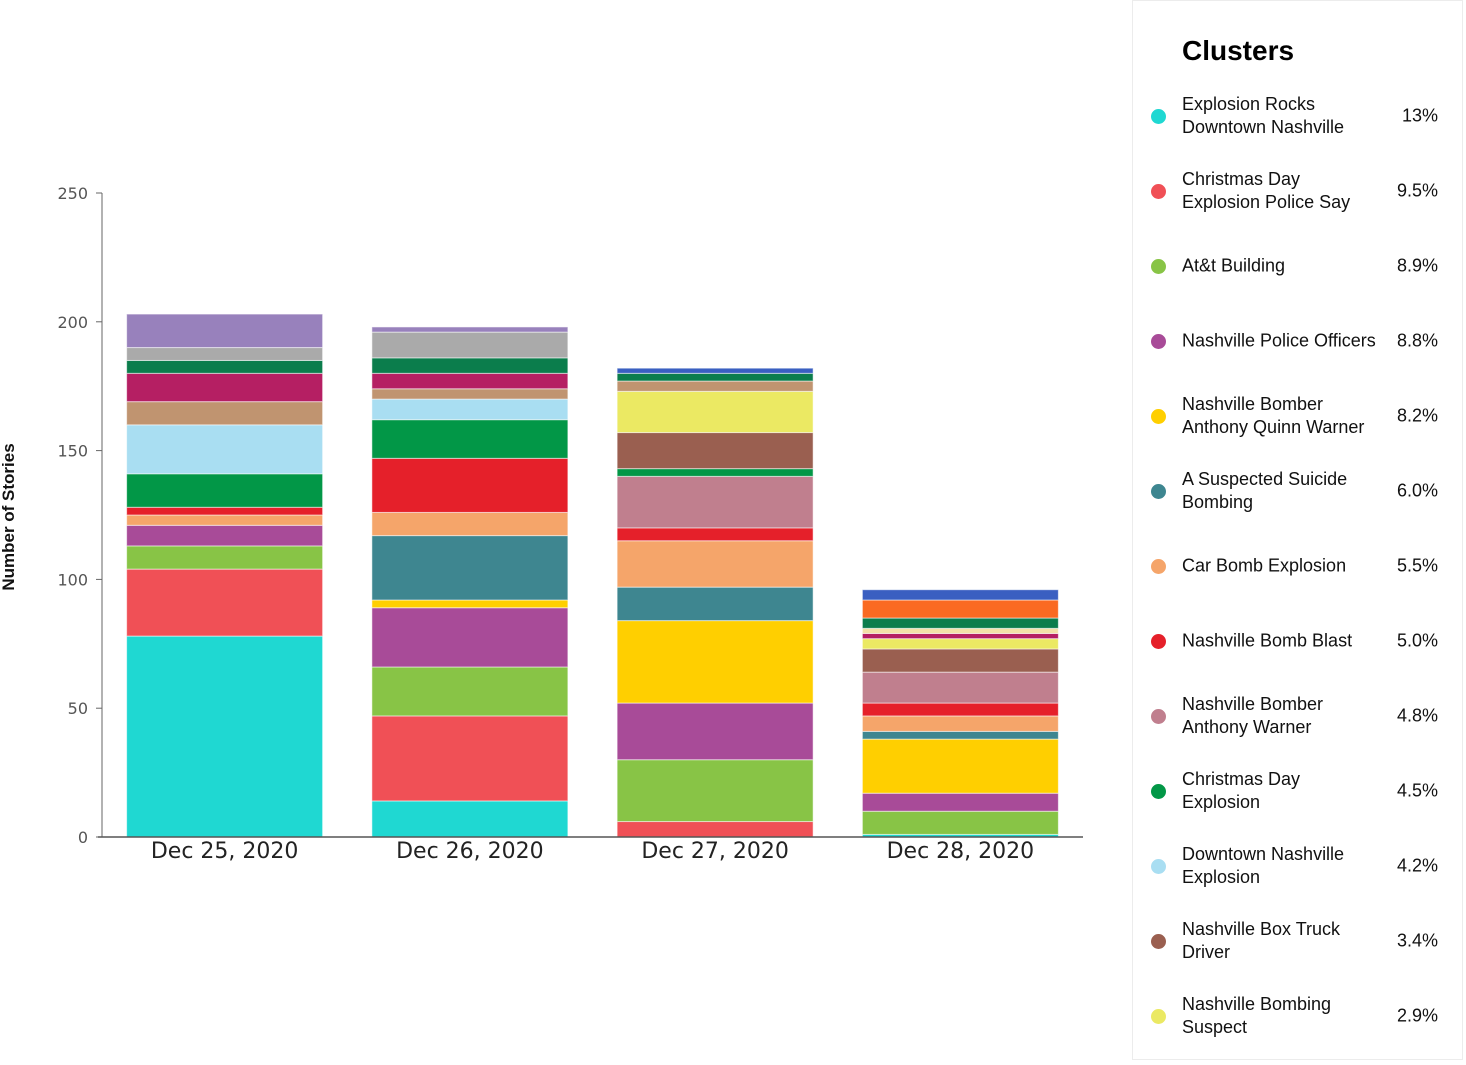  What do you see at coordinates (1298, 565) in the screenshot?
I see `legend-item: Car Bomb Explosion 5.5%` at bounding box center [1298, 565].